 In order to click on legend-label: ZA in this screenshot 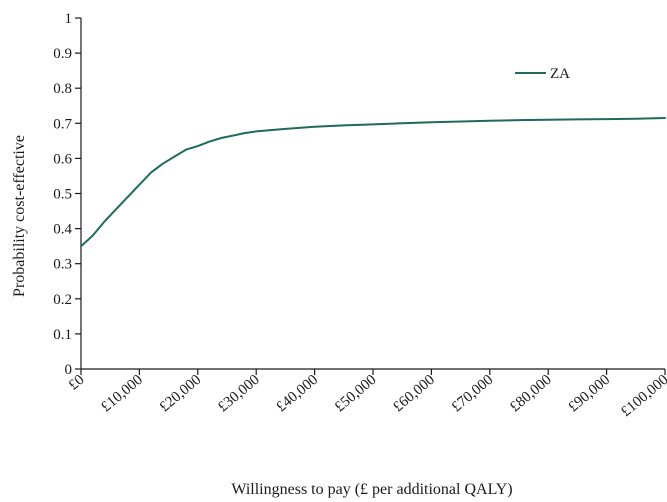, I will do `click(560, 74)`.